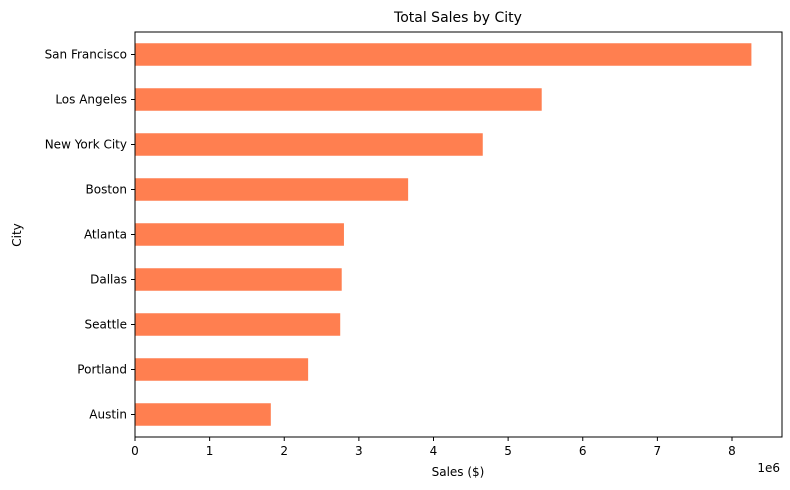 This screenshot has width=790, height=490. I want to click on x-tick-label: 6, so click(583, 451).